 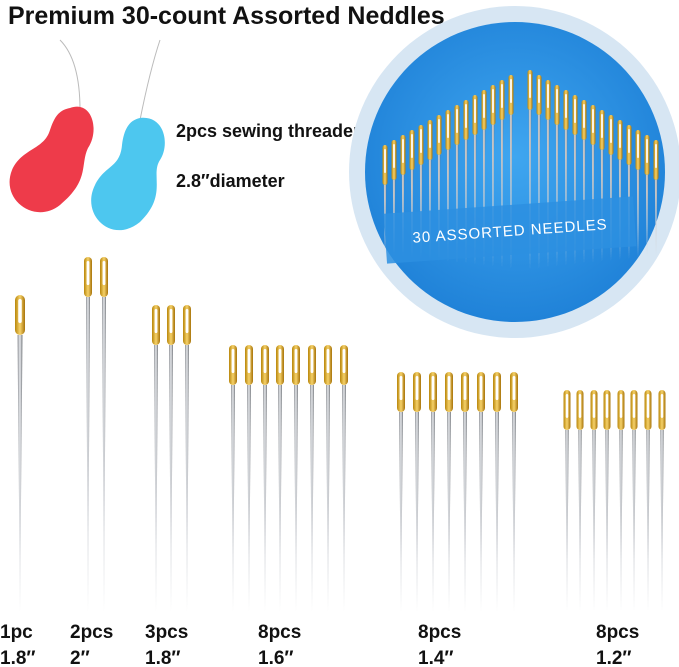 I want to click on group-count: 2pcs, so click(x=91, y=632).